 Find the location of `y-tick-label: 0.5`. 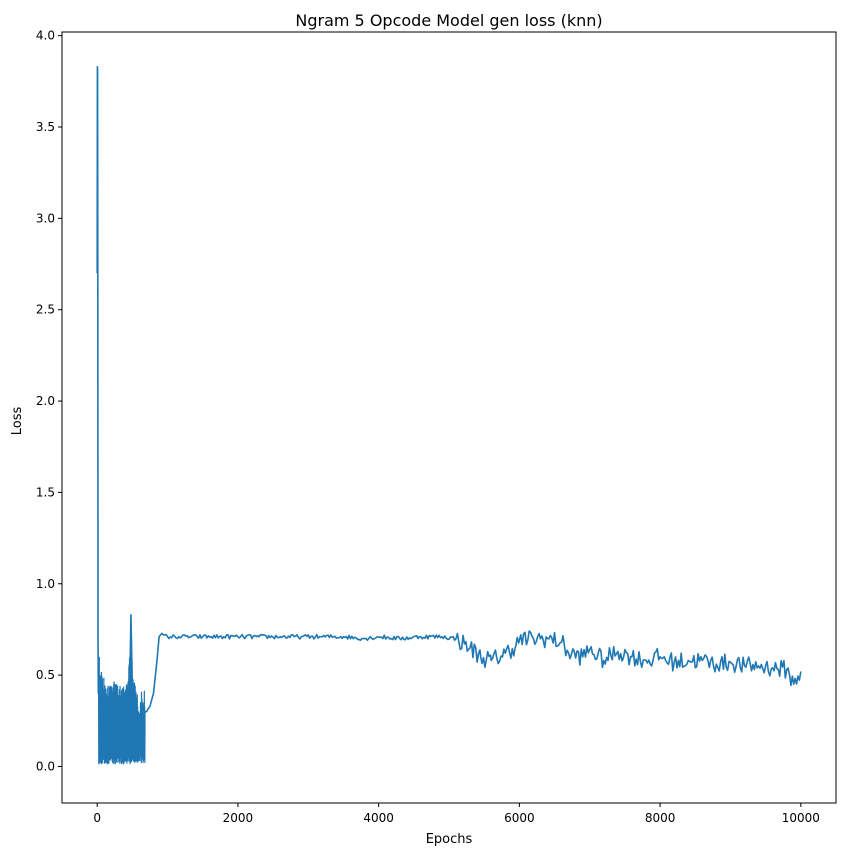

y-tick-label: 0.5 is located at coordinates (45, 675).